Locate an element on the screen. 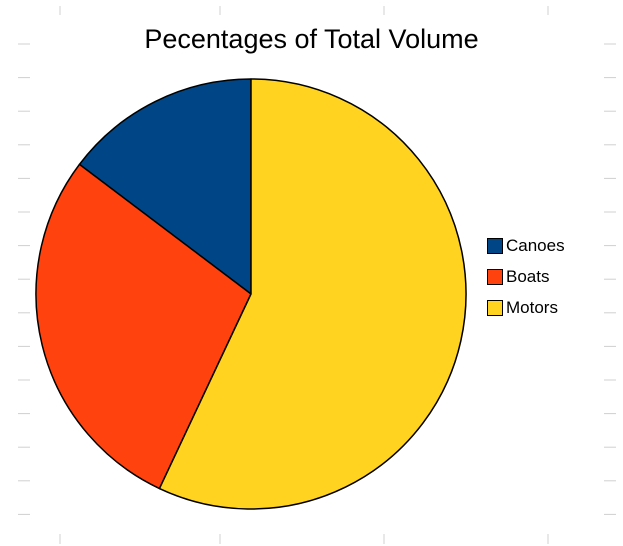  legend-label-canoes: Canoes is located at coordinates (535, 245).